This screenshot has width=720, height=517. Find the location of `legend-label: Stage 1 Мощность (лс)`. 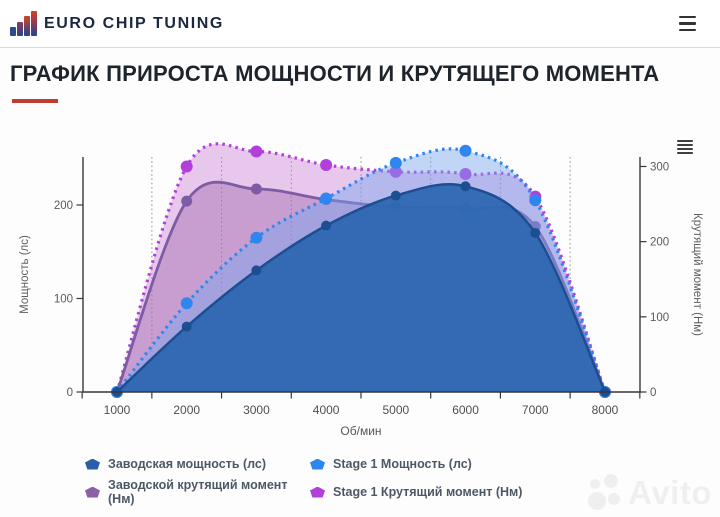

legend-label: Stage 1 Мощность (лс) is located at coordinates (402, 464).